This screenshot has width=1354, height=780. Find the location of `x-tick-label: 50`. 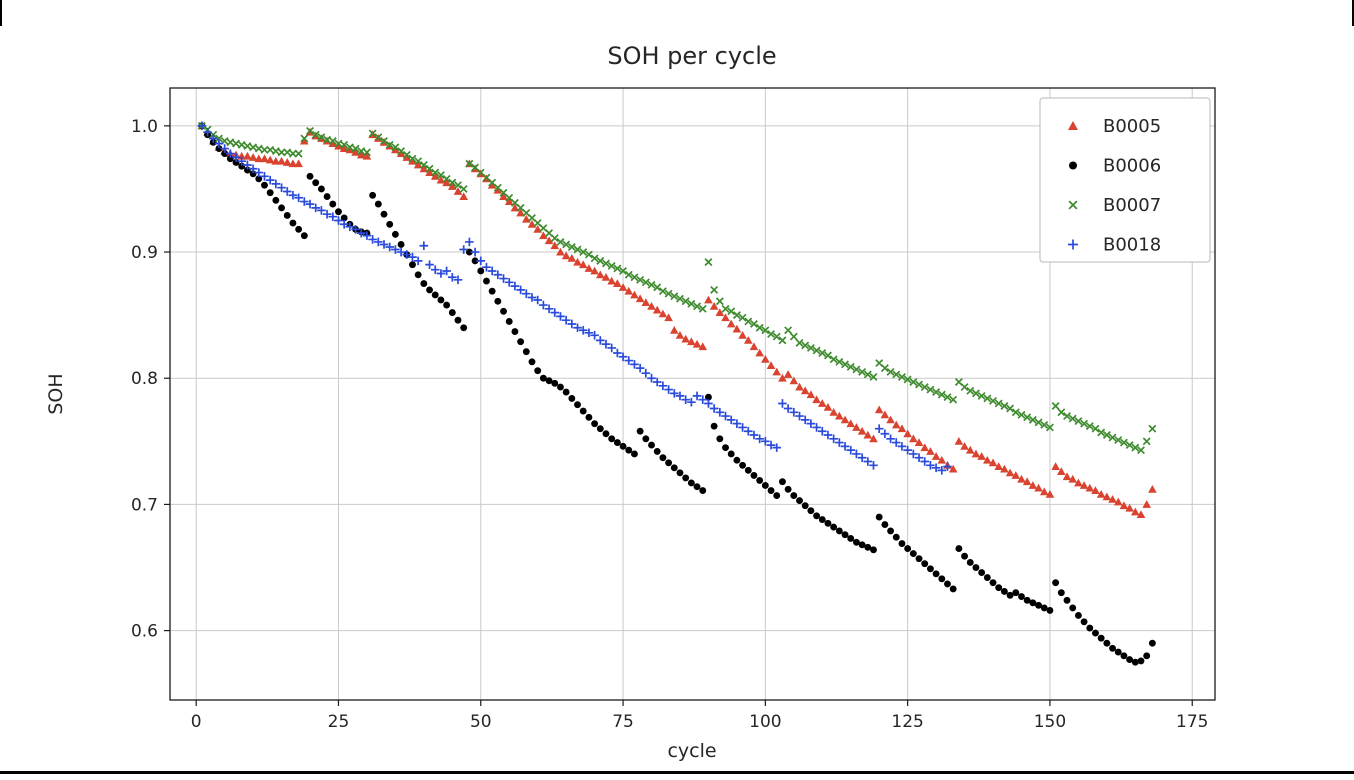

x-tick-label: 50 is located at coordinates (481, 722).